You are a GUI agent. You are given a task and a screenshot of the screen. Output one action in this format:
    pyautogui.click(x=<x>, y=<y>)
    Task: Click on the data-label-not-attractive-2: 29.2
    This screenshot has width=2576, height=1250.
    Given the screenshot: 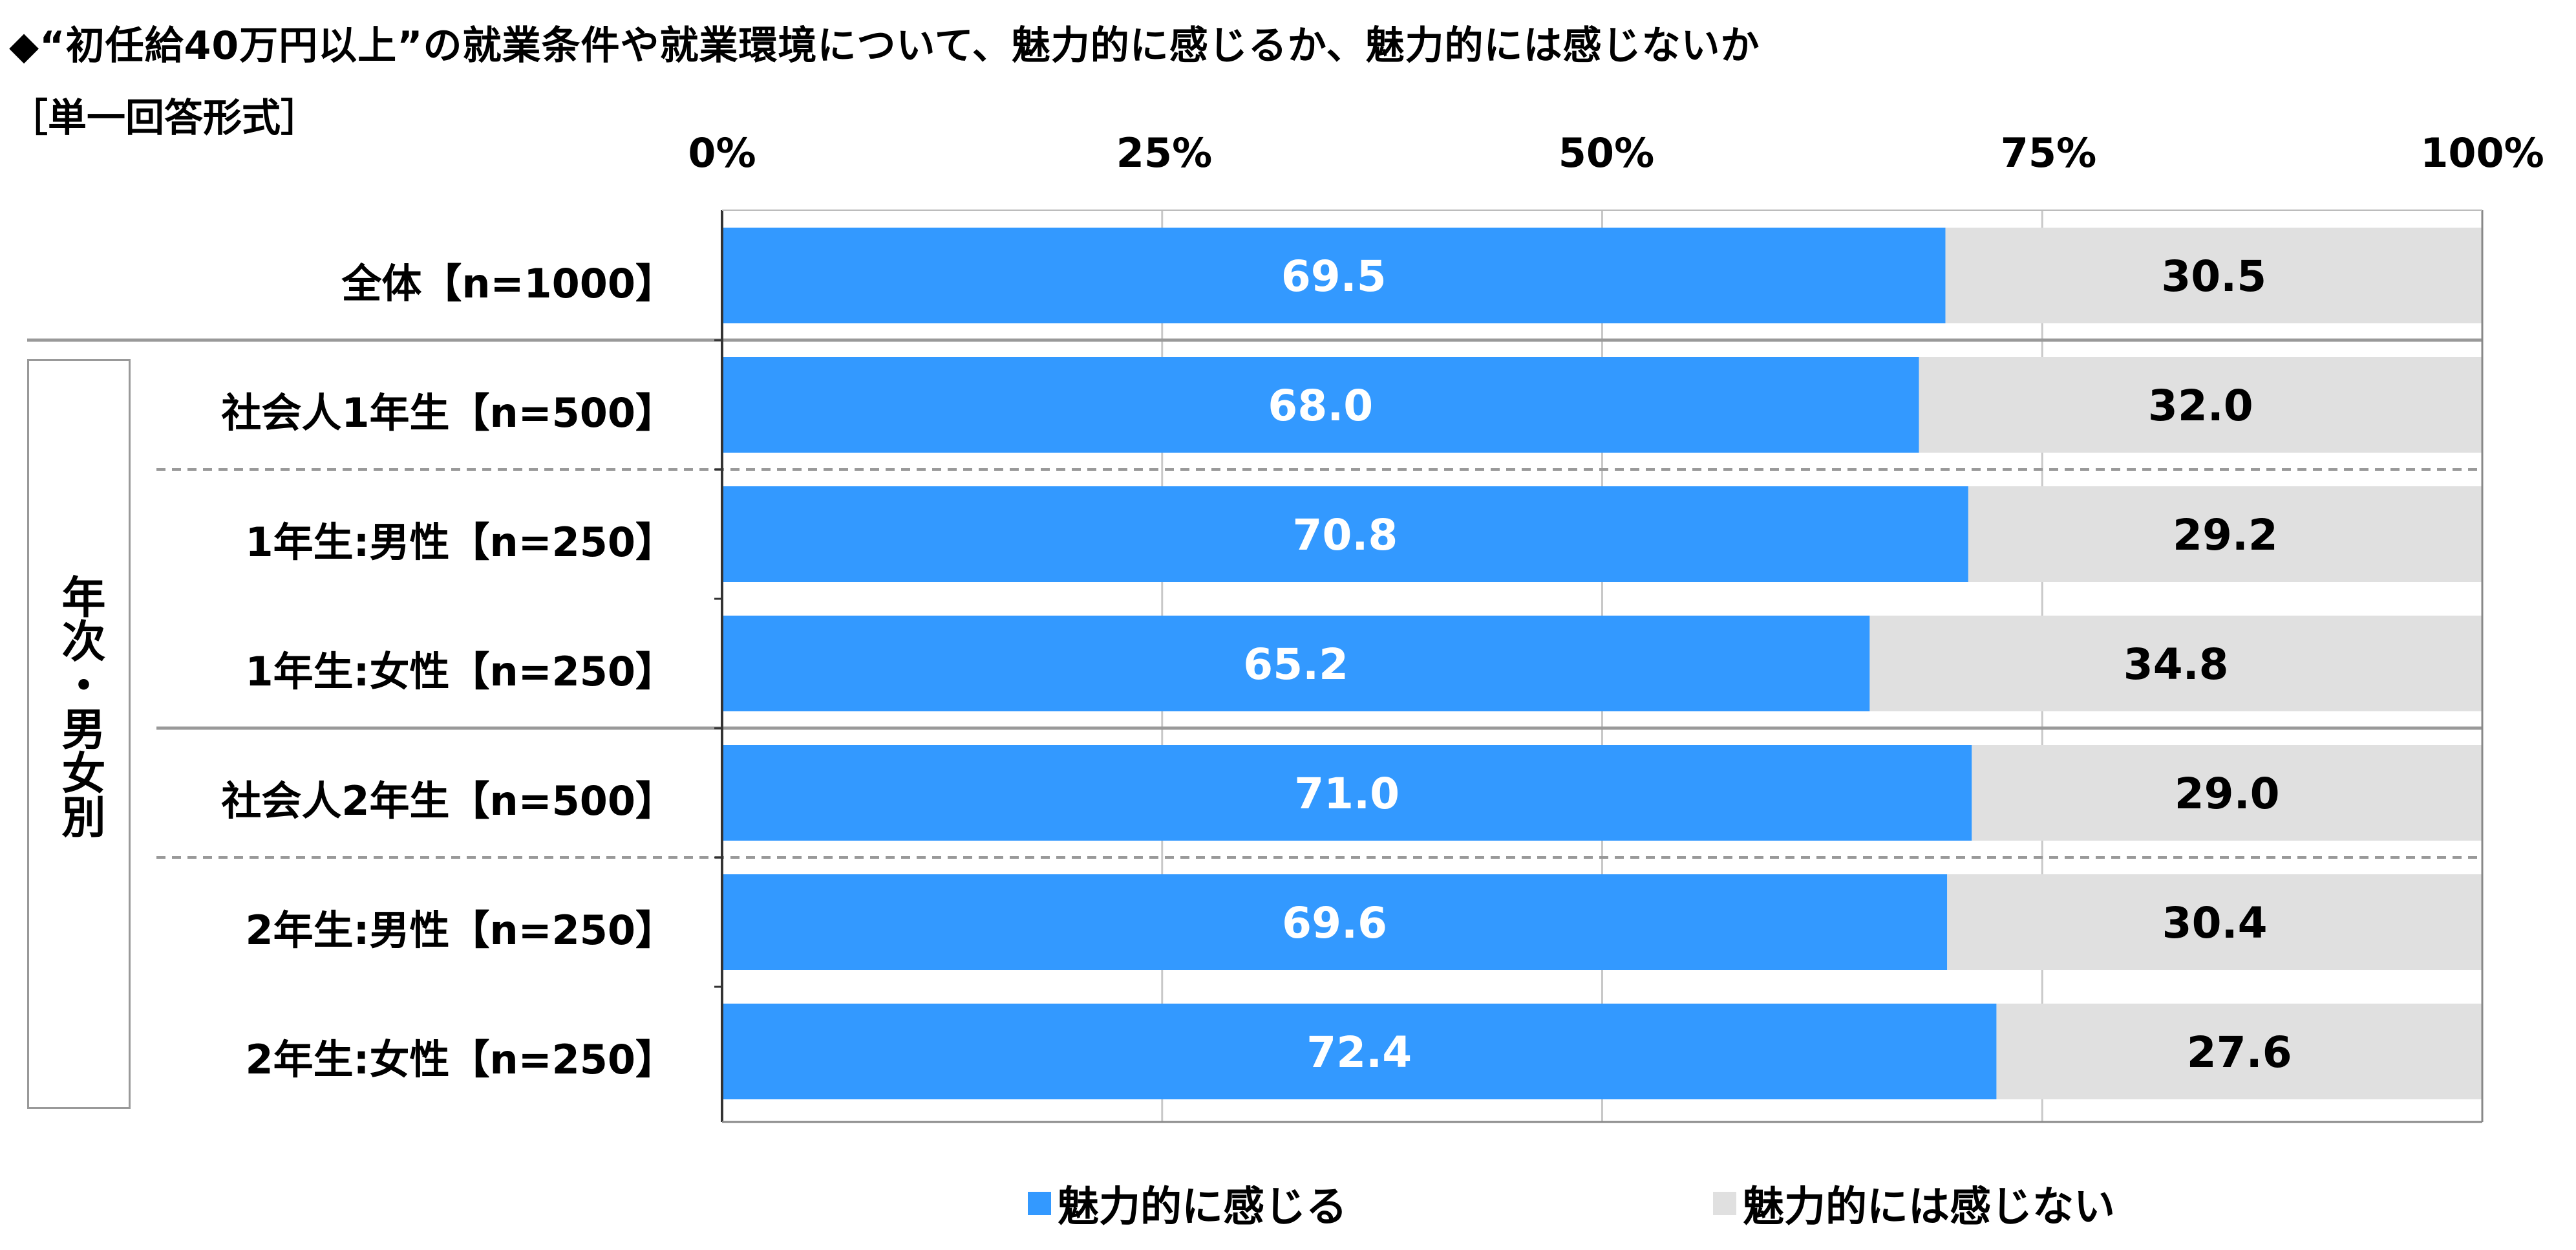 What is the action you would take?
    pyautogui.click(x=2225, y=535)
    